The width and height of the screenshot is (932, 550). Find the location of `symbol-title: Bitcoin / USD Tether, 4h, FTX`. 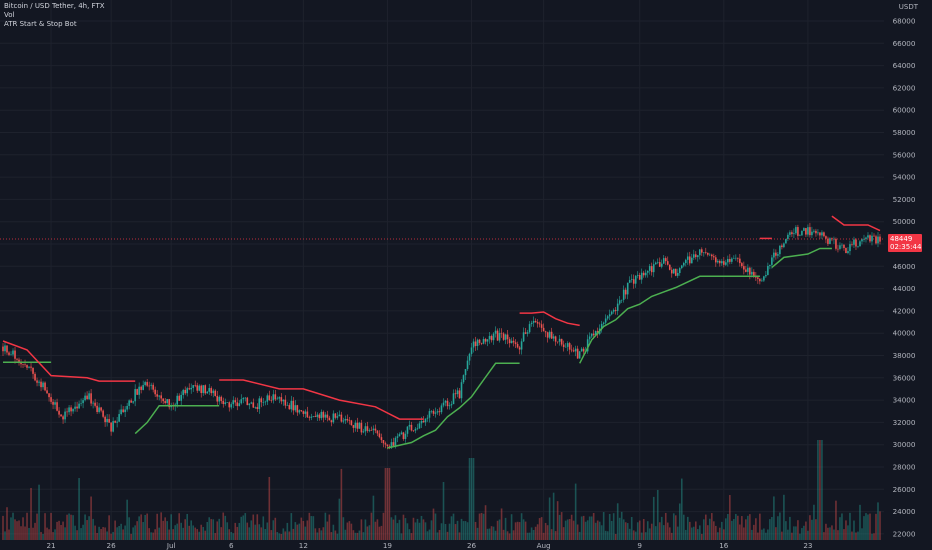

symbol-title: Bitcoin / USD Tether, 4h, FTX is located at coordinates (54, 6).